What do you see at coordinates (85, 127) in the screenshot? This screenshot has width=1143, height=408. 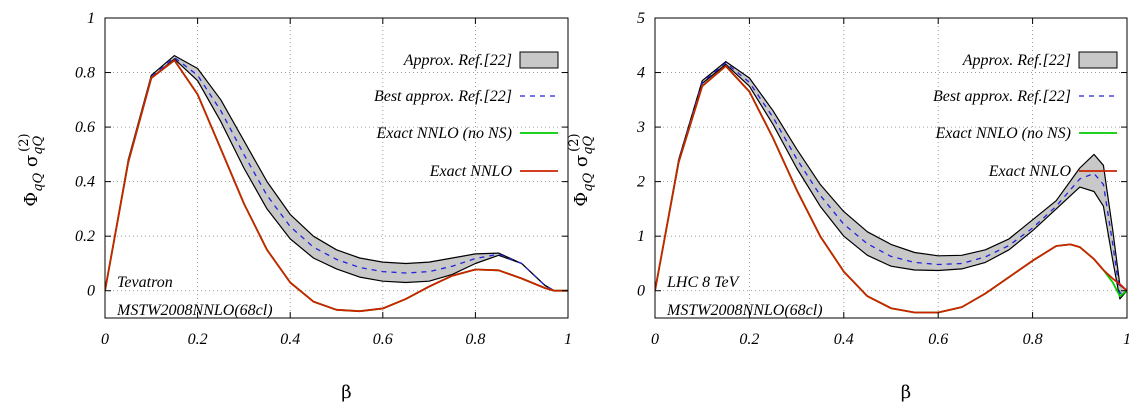 I see `y-tick-label: 0.6` at bounding box center [85, 127].